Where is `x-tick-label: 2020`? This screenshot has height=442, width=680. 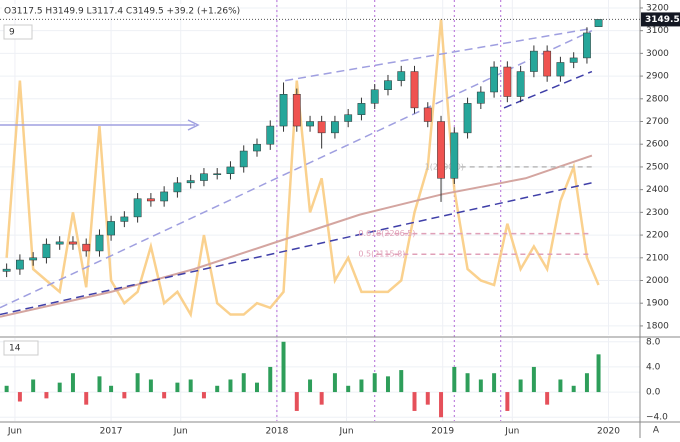 x-tick-label: 2020 is located at coordinates (608, 432).